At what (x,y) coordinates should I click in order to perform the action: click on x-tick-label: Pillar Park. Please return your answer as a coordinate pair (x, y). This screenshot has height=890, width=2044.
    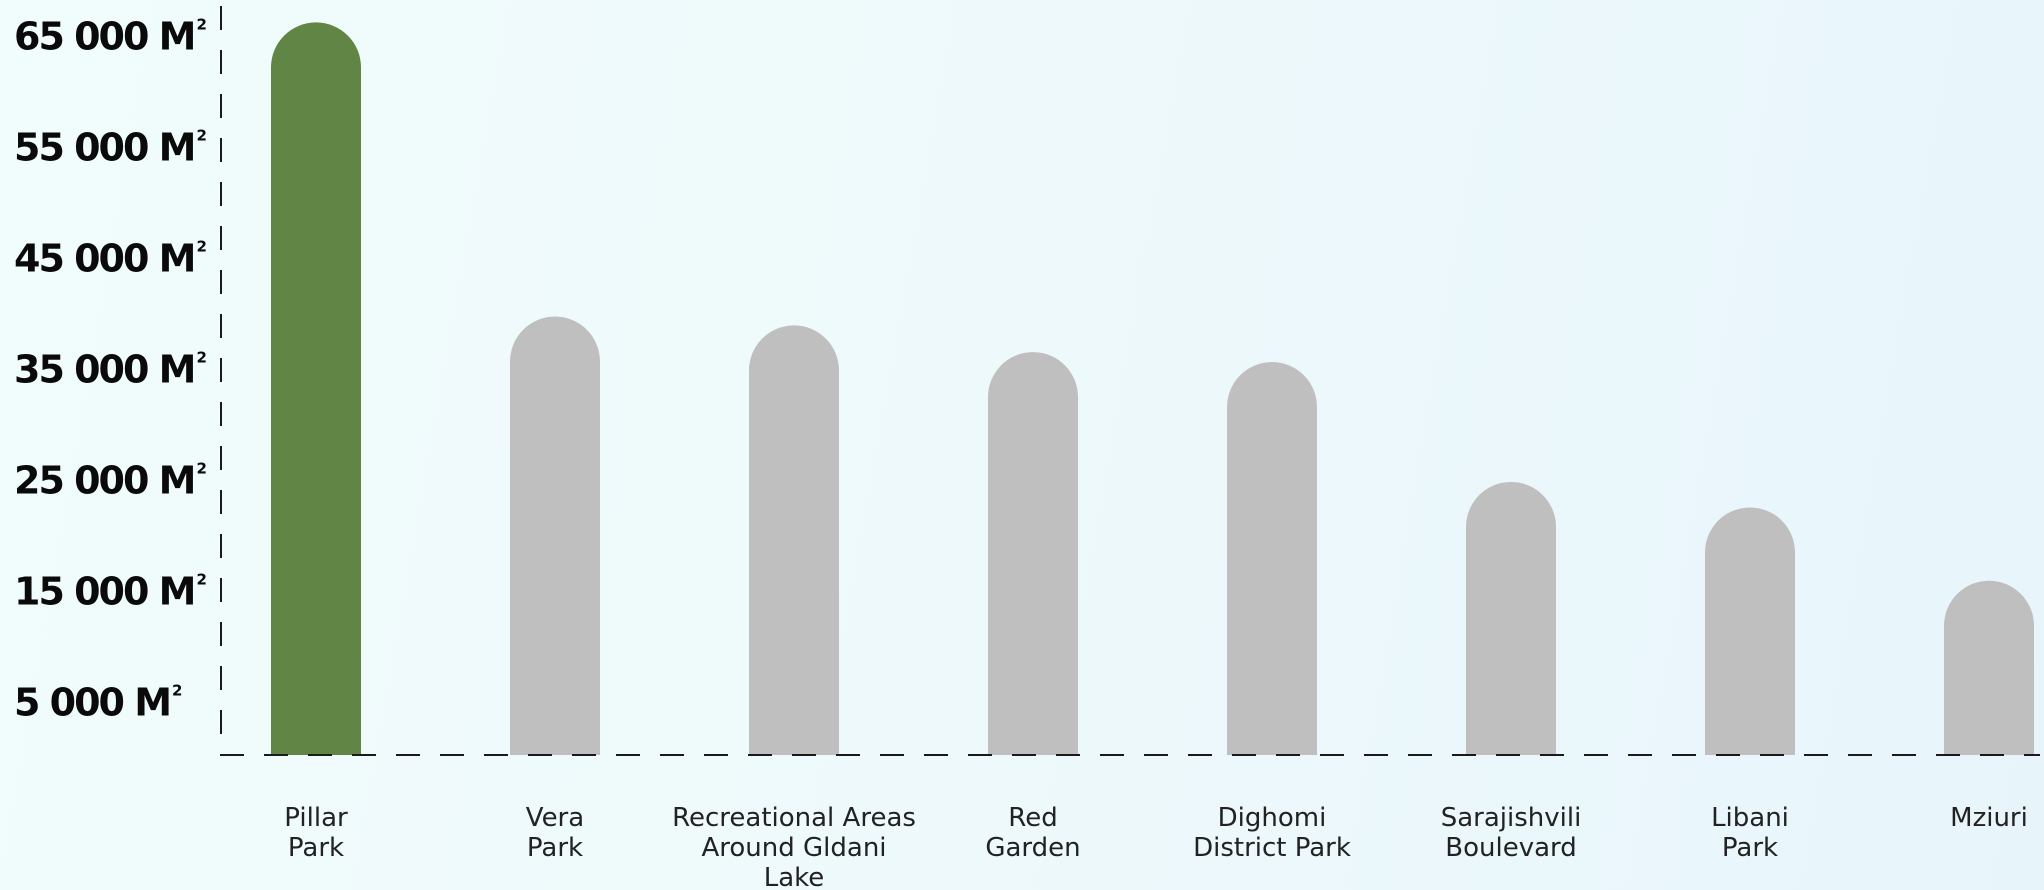
    Looking at the image, I should click on (316, 833).